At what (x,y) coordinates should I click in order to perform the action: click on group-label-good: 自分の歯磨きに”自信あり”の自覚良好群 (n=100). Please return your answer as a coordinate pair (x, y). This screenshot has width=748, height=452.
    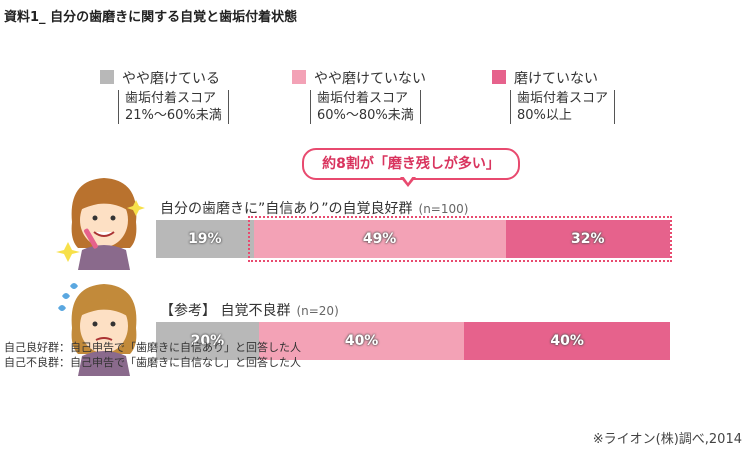
    Looking at the image, I should click on (314, 208).